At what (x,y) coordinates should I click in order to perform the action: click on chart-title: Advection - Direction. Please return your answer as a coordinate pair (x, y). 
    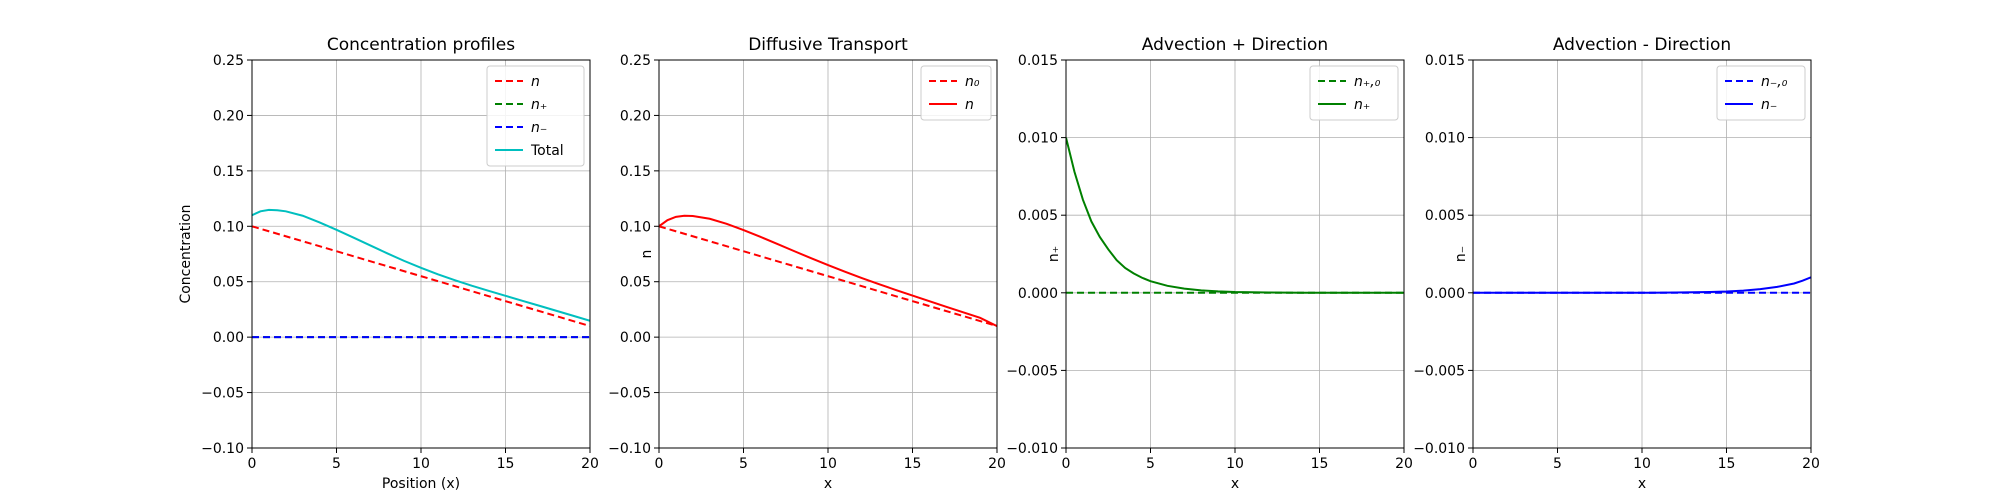
    Looking at the image, I should click on (1642, 45).